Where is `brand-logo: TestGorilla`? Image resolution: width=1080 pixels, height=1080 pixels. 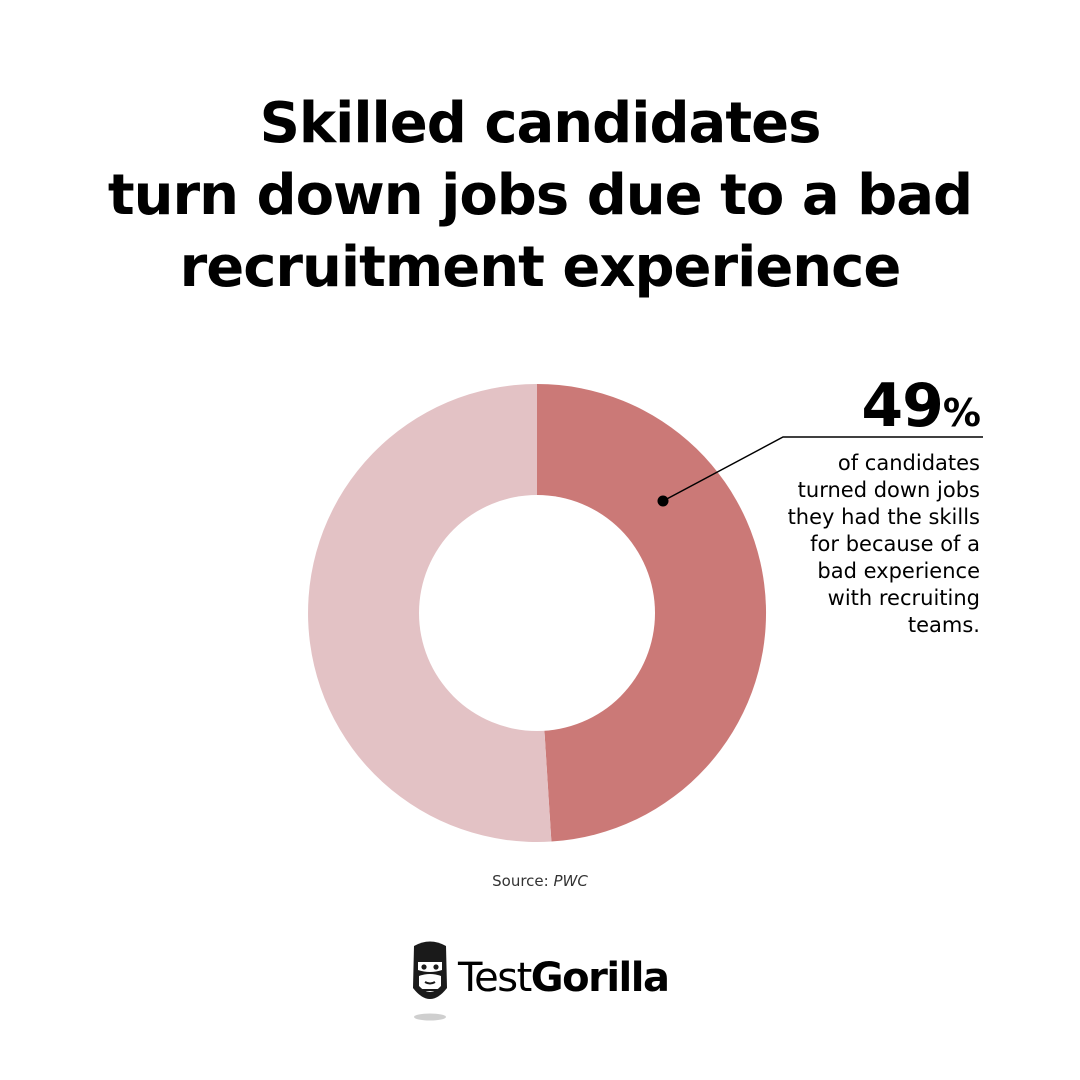 brand-logo: TestGorilla is located at coordinates (543, 981).